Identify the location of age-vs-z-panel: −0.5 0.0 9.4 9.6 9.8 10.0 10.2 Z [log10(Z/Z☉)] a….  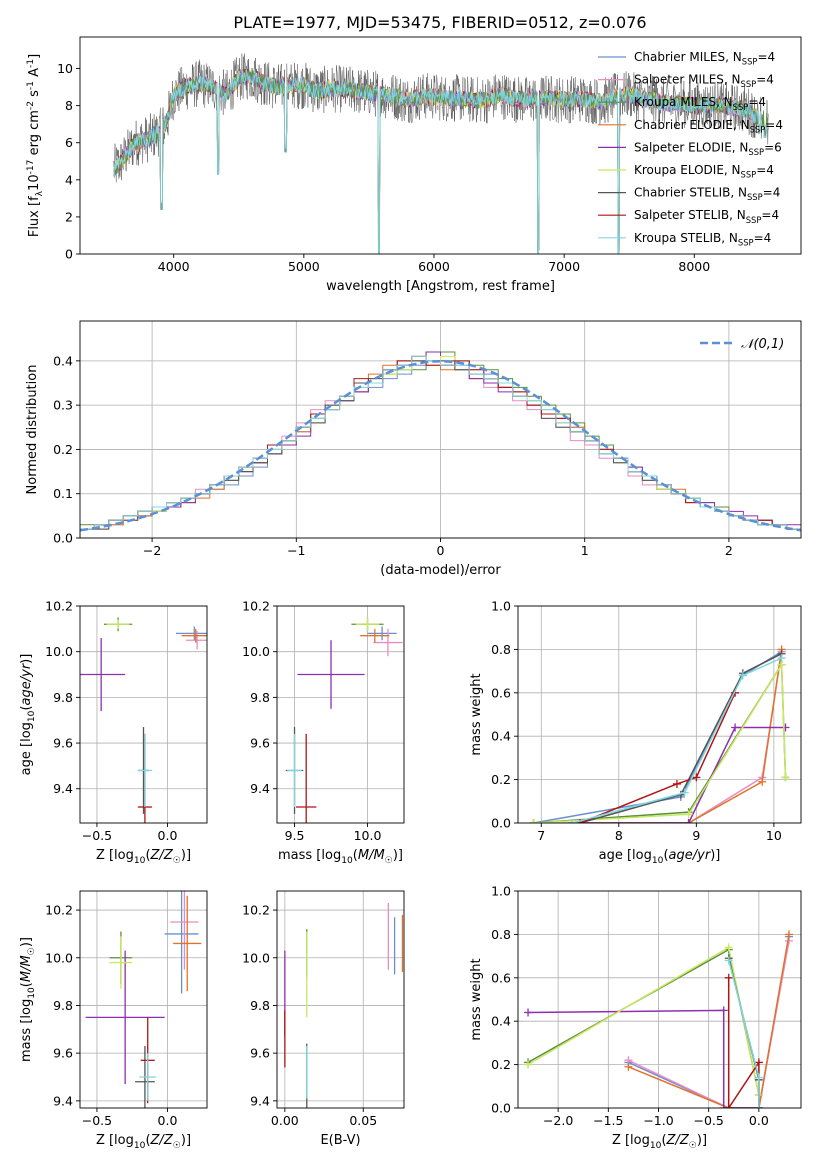
(113, 732).